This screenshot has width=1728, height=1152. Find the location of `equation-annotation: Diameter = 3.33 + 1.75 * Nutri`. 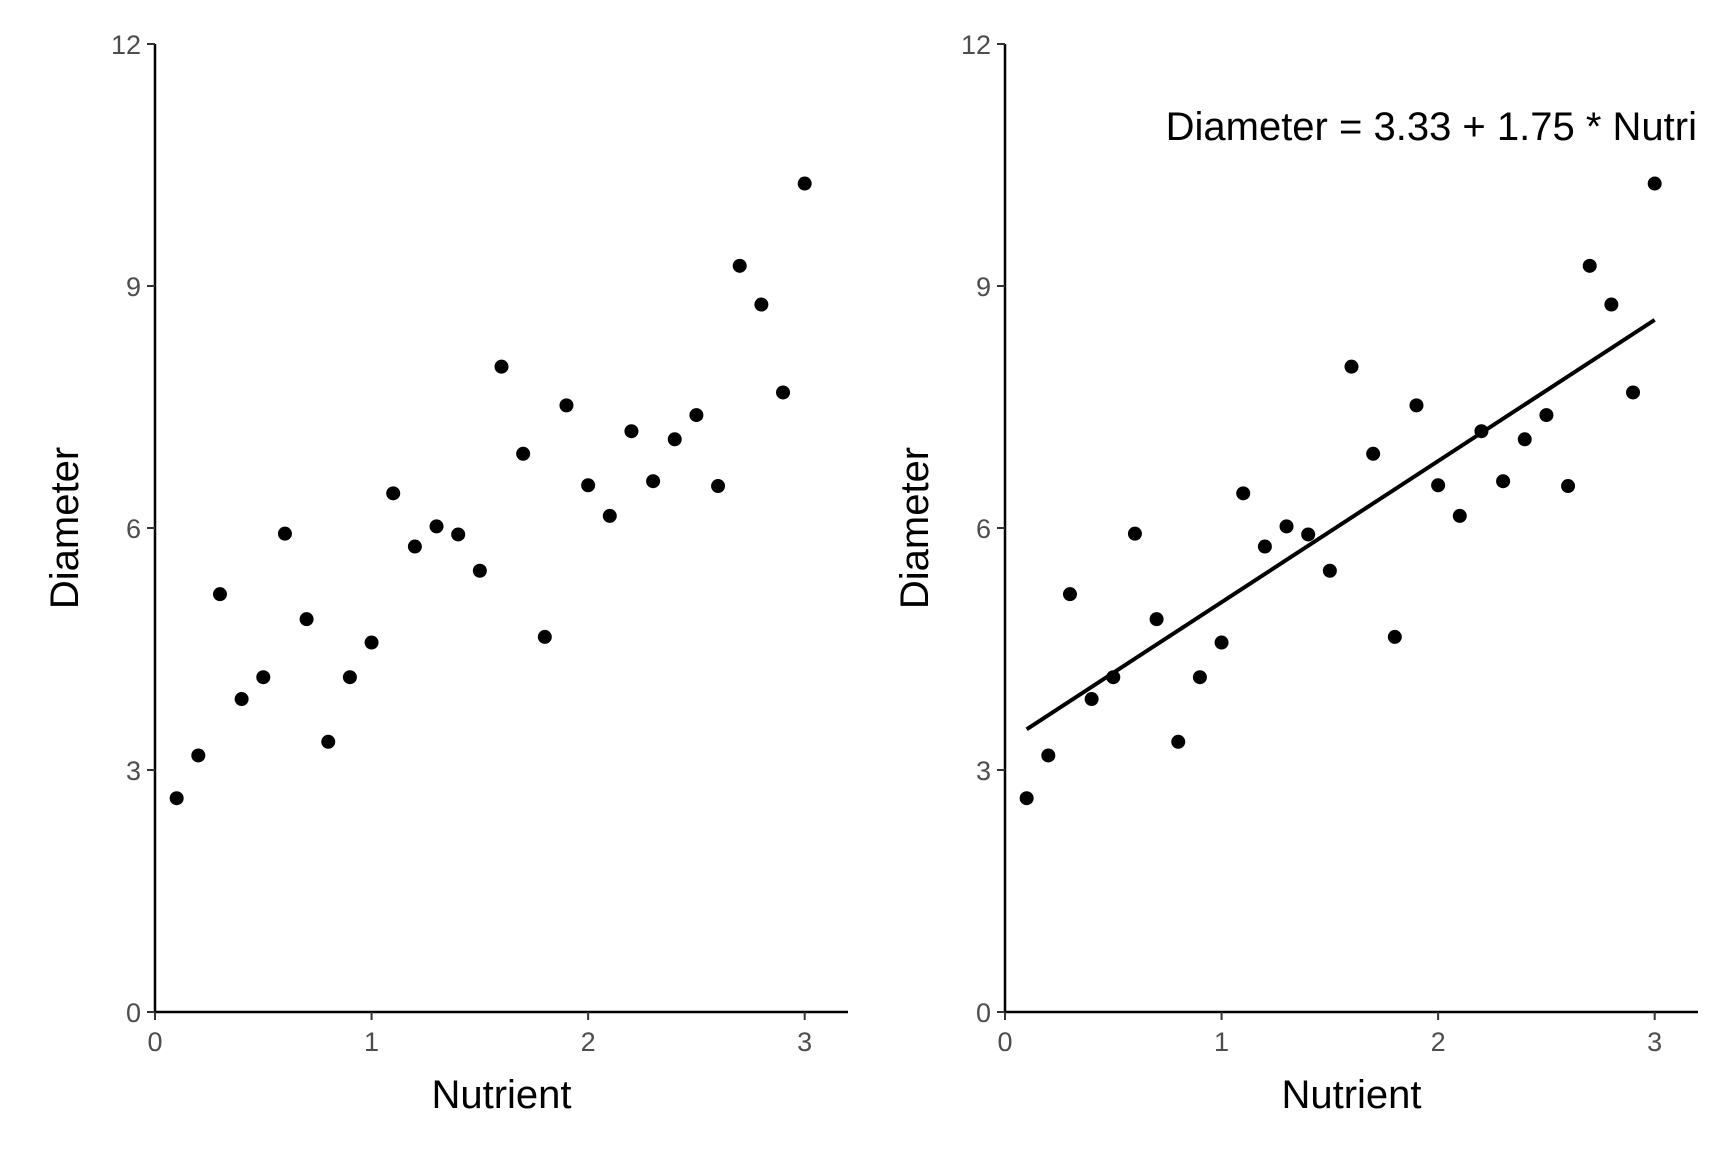

equation-annotation: Diameter = 3.33 + 1.75 * Nutri is located at coordinates (1431, 127).